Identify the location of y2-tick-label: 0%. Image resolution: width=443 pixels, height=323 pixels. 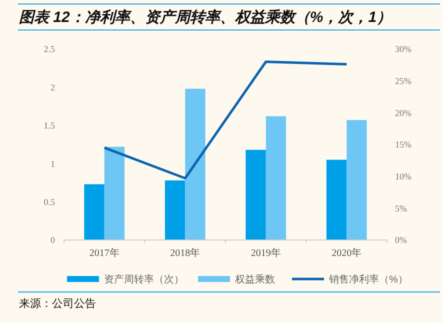
(401, 240).